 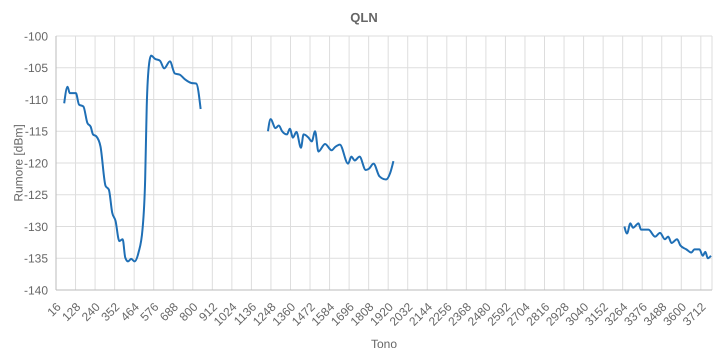 What do you see at coordinates (110, 312) in the screenshot?
I see `x-tick-label: 352` at bounding box center [110, 312].